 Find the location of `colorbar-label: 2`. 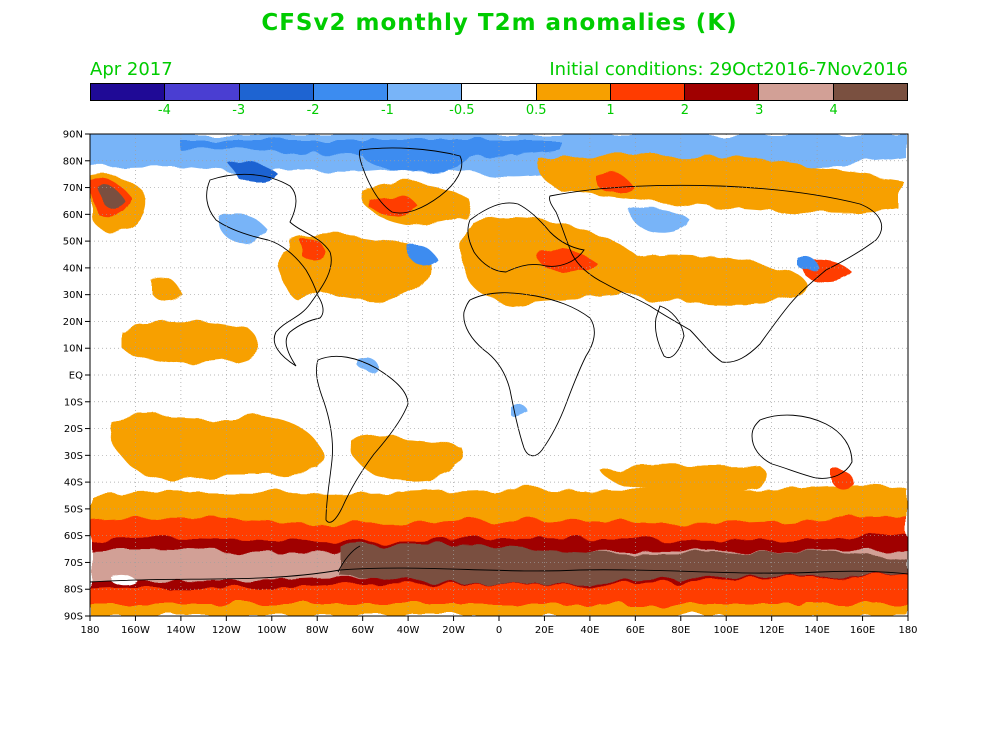

colorbar-label: 2 is located at coordinates (685, 110).